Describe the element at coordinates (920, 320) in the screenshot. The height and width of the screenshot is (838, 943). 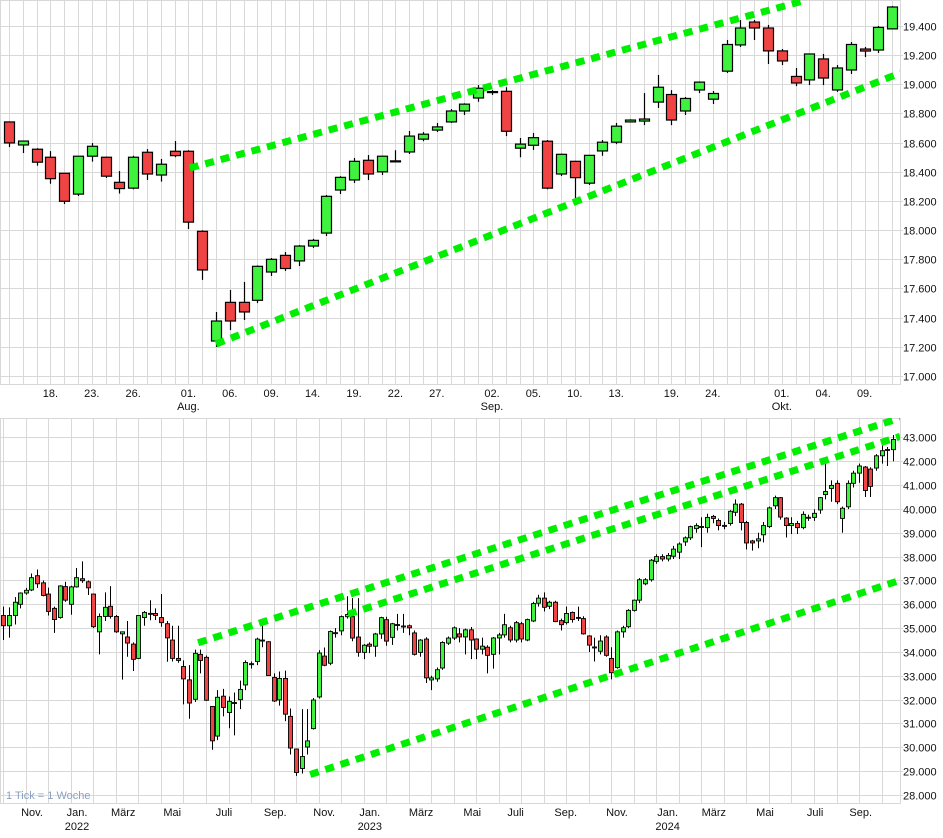
I see `y-tick-label: 17.400` at that location.